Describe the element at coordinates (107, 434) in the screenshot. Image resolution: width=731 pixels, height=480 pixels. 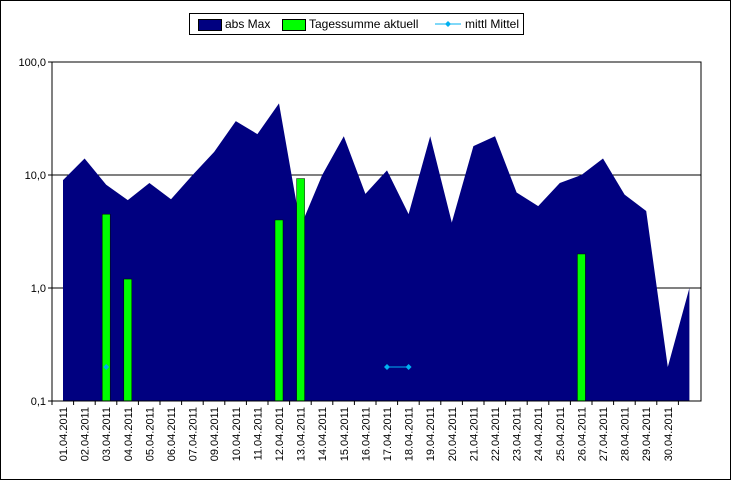
I see `x-tick-label: 03.04.2011` at that location.